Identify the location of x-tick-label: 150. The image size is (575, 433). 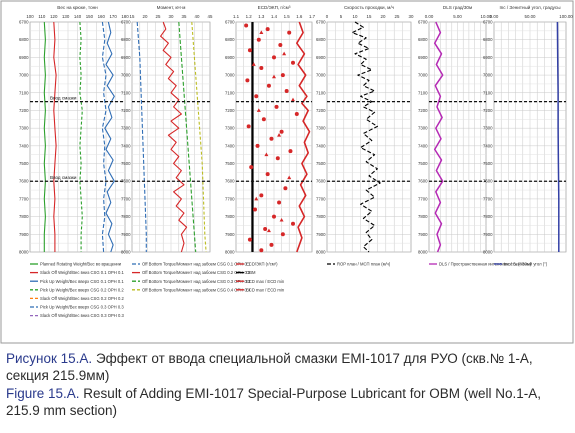
(90, 16).